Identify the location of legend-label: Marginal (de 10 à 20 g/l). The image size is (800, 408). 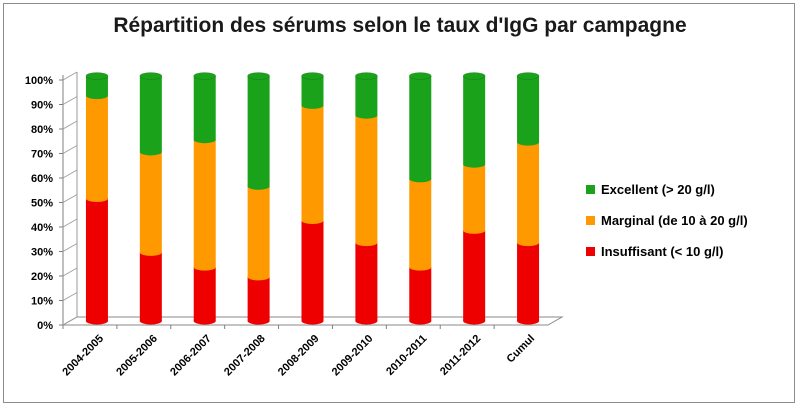
(674, 220).